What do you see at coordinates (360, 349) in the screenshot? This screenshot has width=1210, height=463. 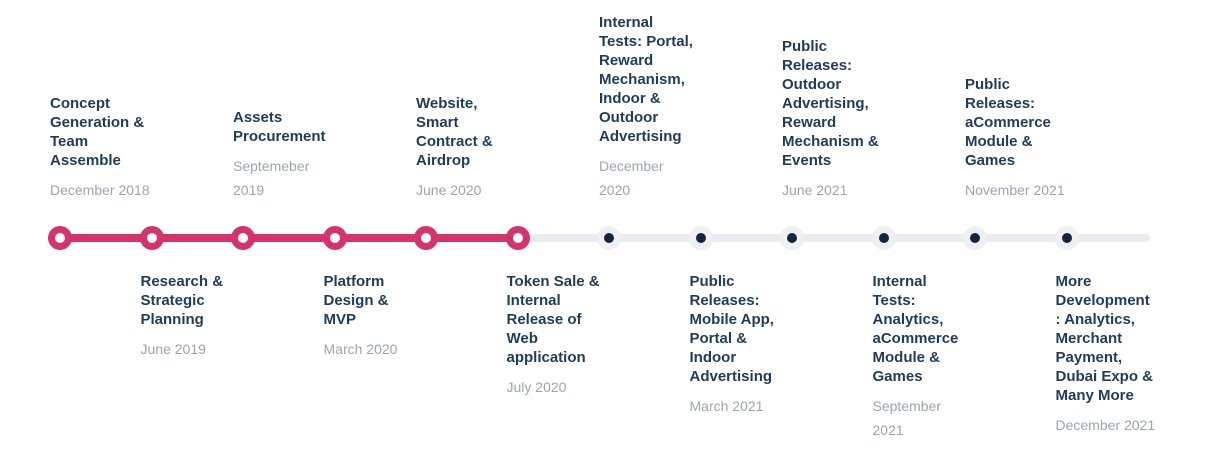 I see `milestone-date: March 2020` at bounding box center [360, 349].